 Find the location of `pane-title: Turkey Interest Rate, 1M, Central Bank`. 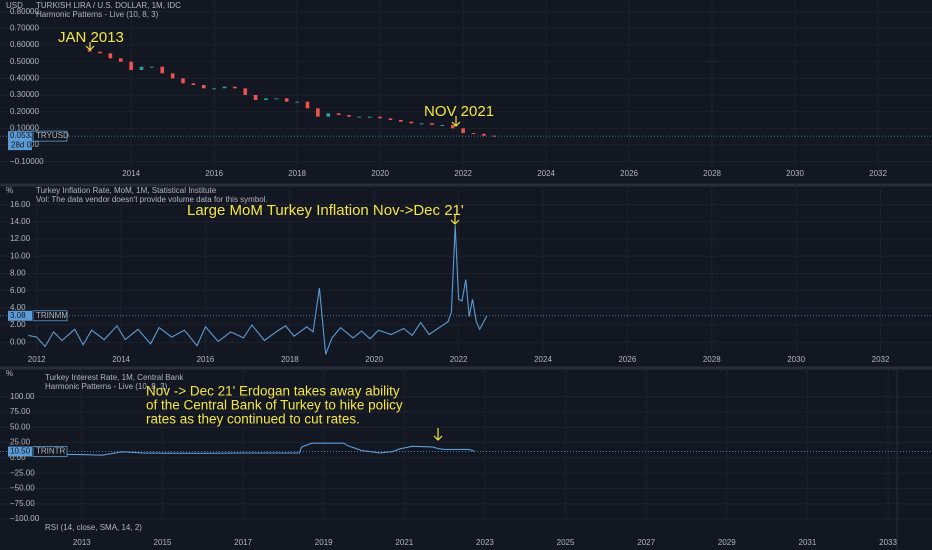

pane-title: Turkey Interest Rate, 1M, Central Bank is located at coordinates (114, 377).